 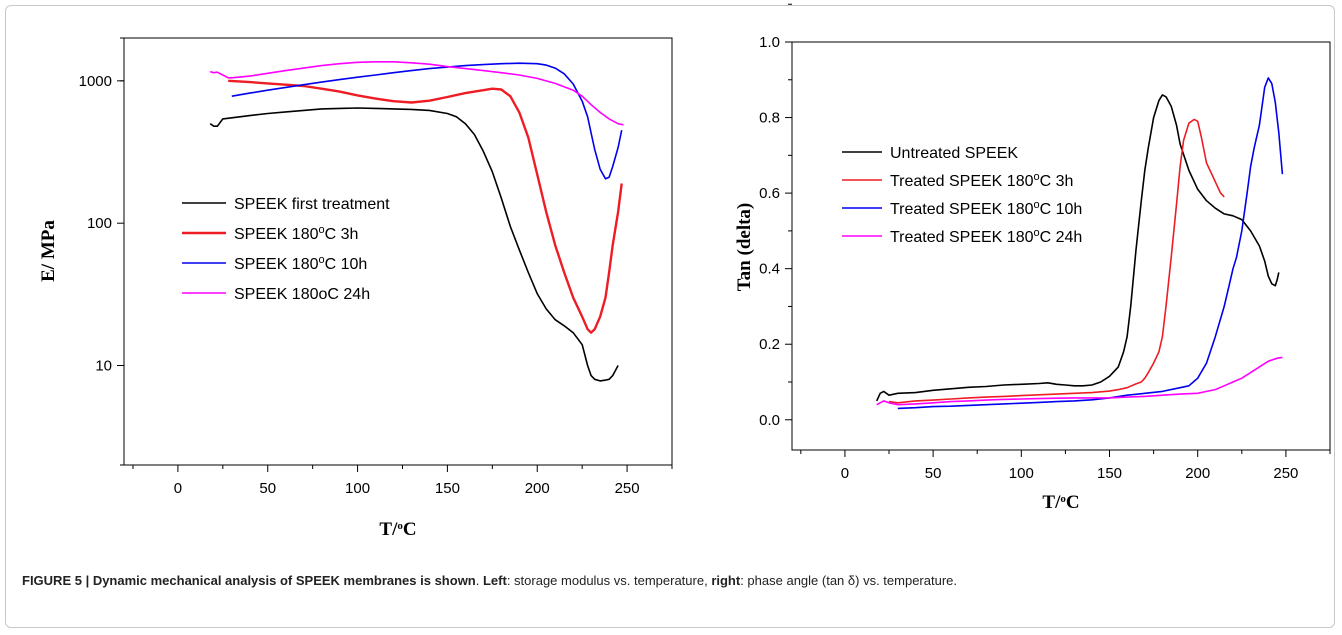 I want to click on caption-left-text: : storage modulus vs. temperature,, so click(x=609, y=580).